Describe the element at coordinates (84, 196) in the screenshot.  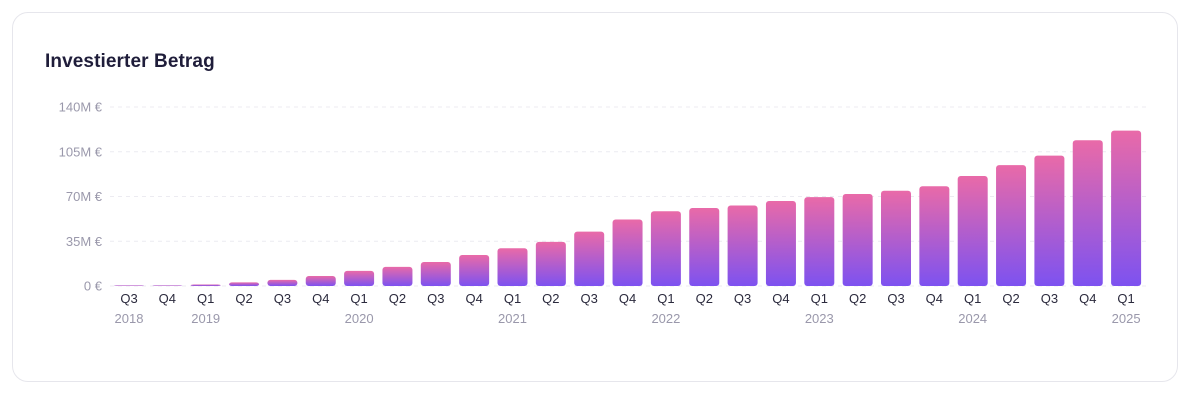
I see `y-tick-label: 70M €` at that location.